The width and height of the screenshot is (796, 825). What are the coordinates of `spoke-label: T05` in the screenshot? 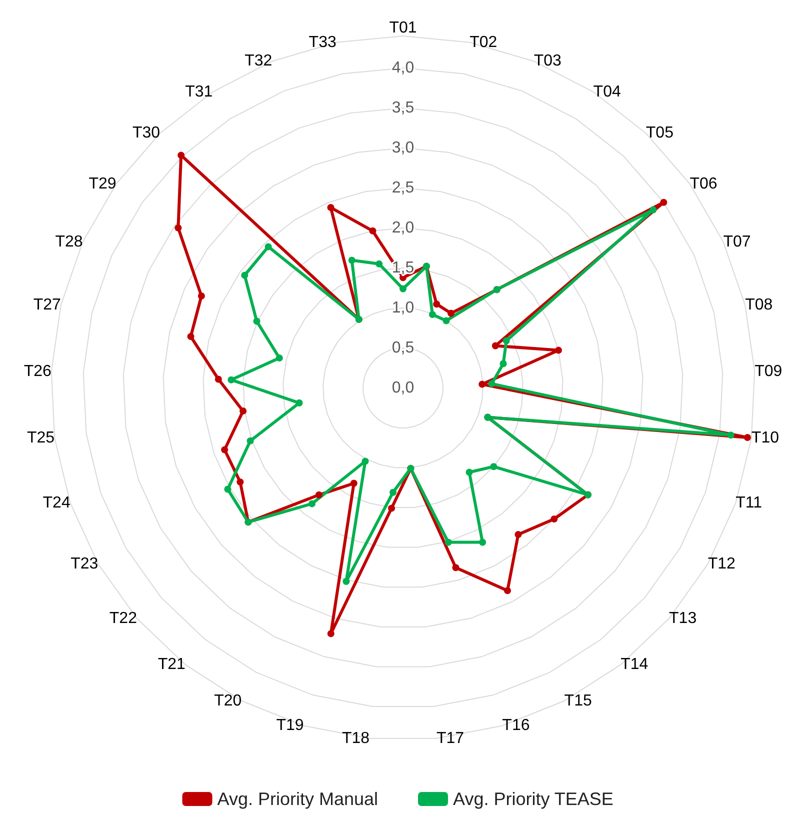 It's located at (660, 133).